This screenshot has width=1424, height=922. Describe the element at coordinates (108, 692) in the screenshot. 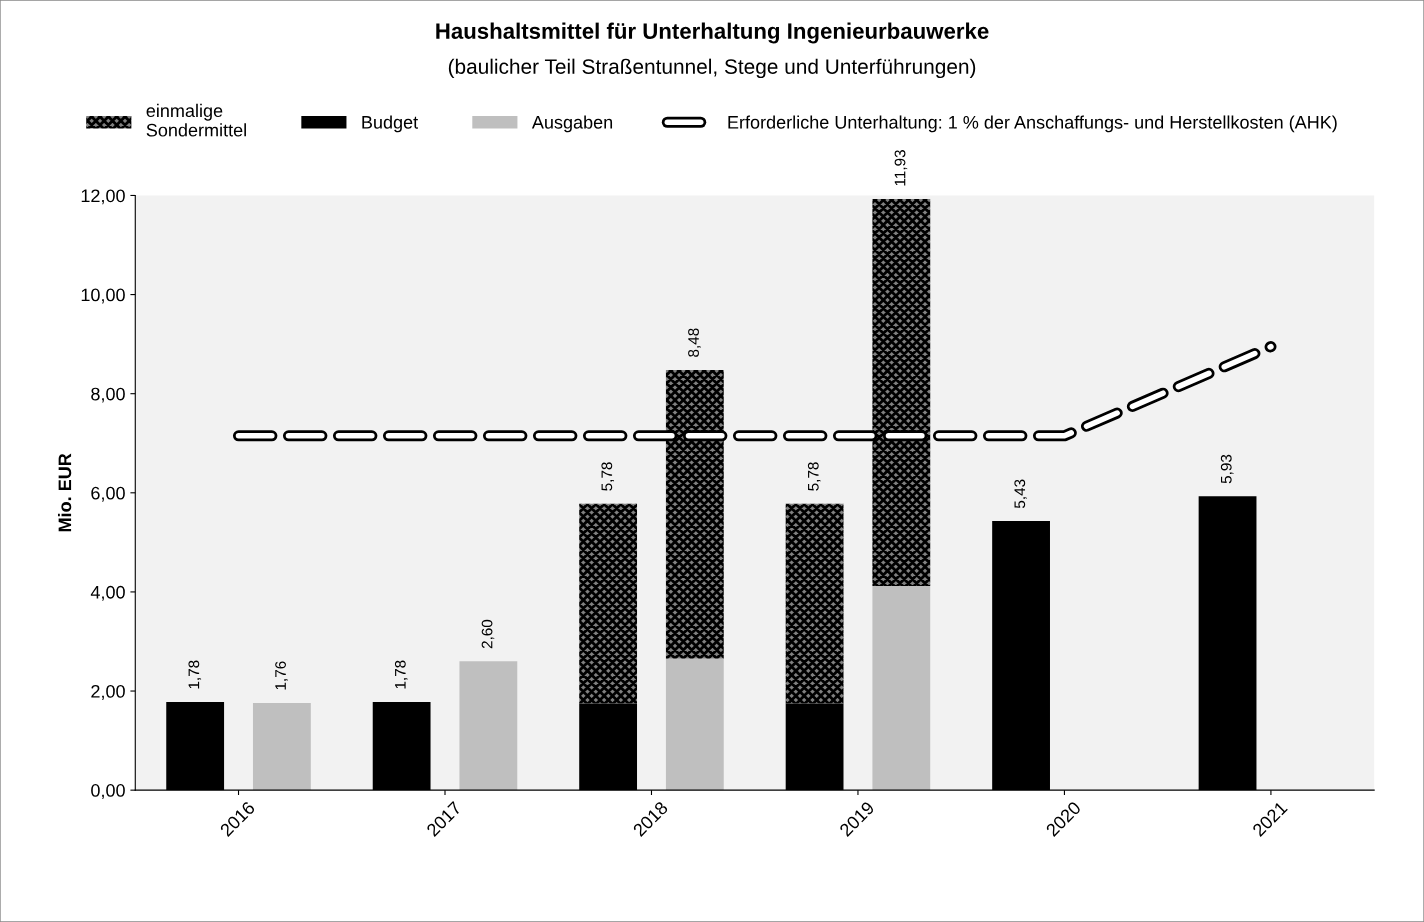

I see `y-tick-label: 2,00` at that location.